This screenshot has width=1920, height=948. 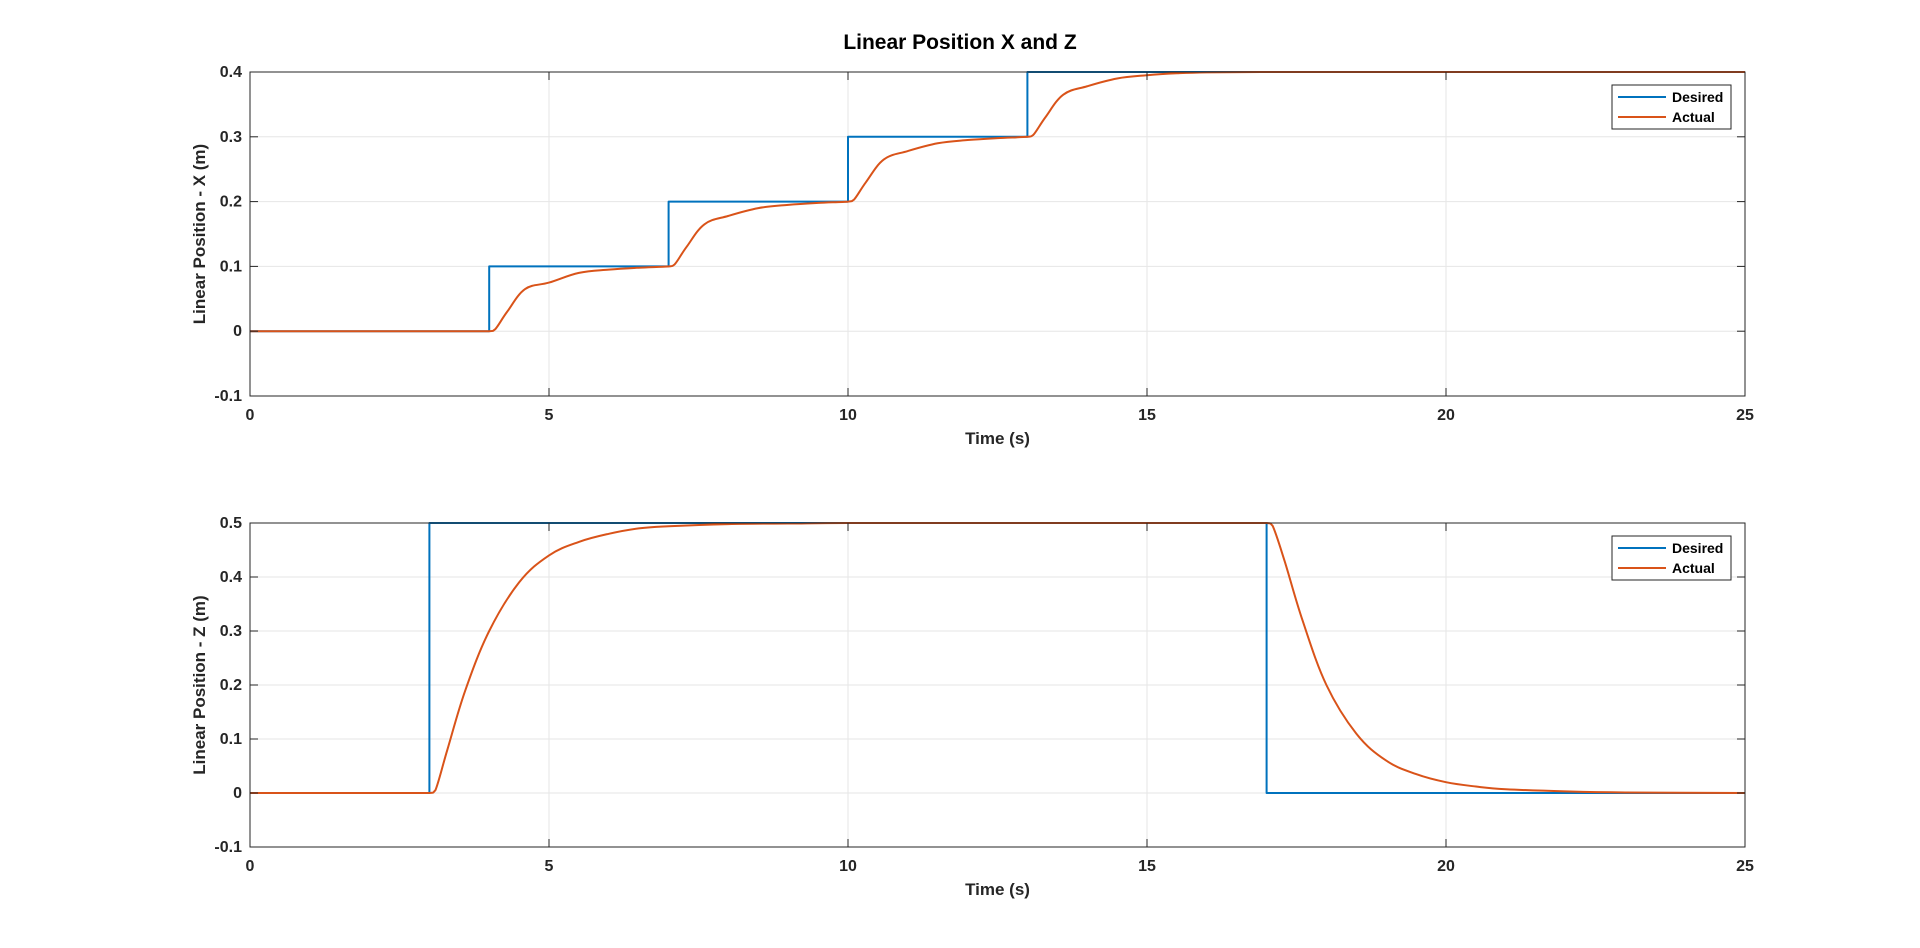 I want to click on chart-title: Linear Position X and Z, so click(x=960, y=42).